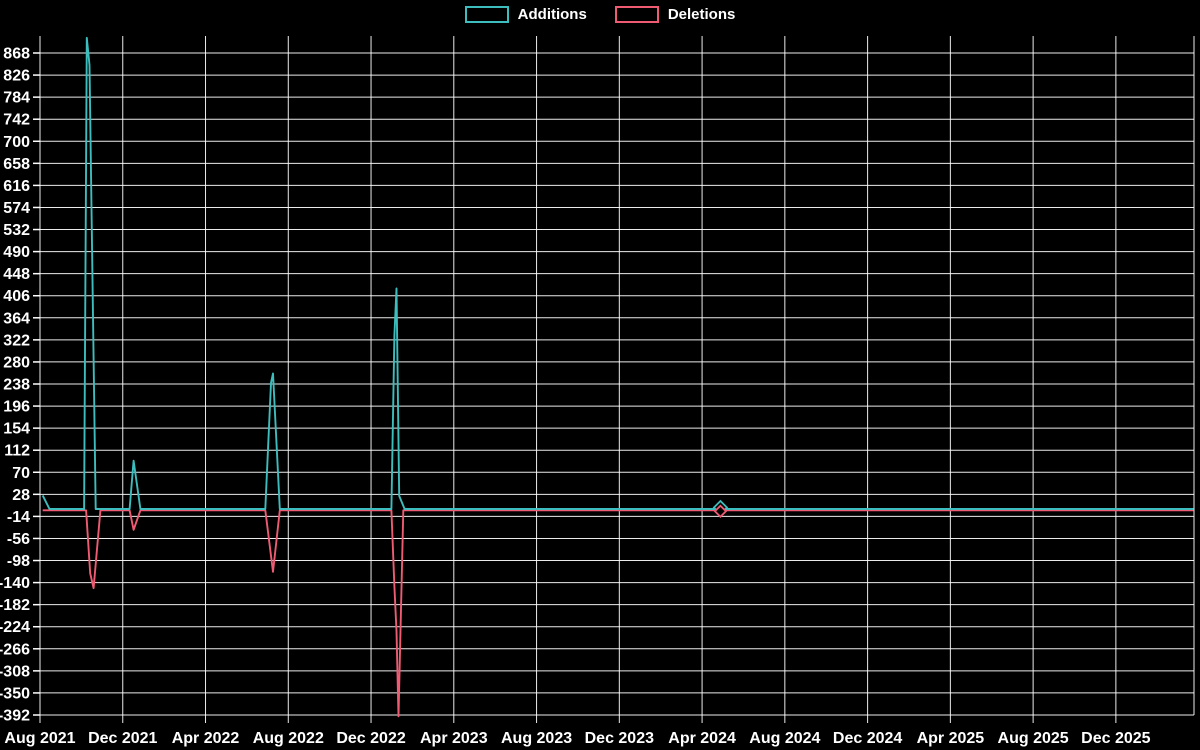  I want to click on y-tick-label: -98, so click(18, 561).